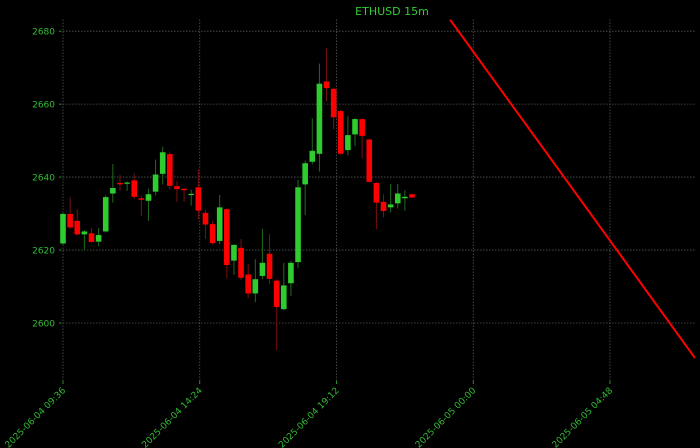  I want to click on y-tick-label: 2640, so click(43, 179).